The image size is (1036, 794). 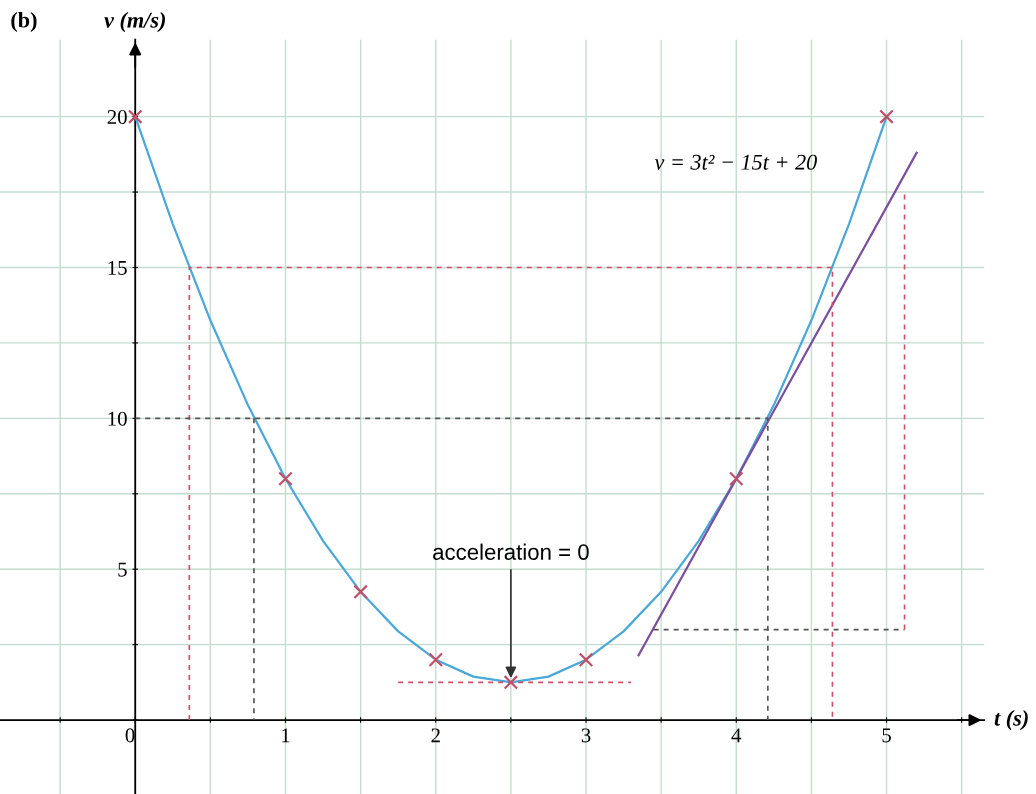 I want to click on x-tick-label: 5, so click(x=886, y=735).